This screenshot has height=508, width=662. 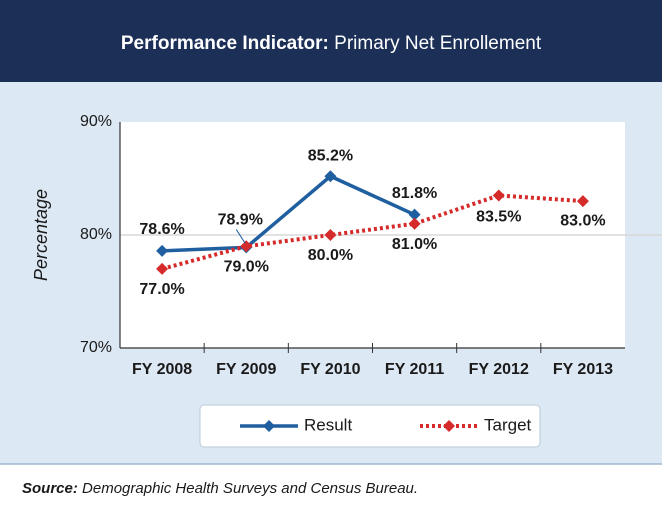 I want to click on data-label: 83.0%, so click(x=582, y=220).